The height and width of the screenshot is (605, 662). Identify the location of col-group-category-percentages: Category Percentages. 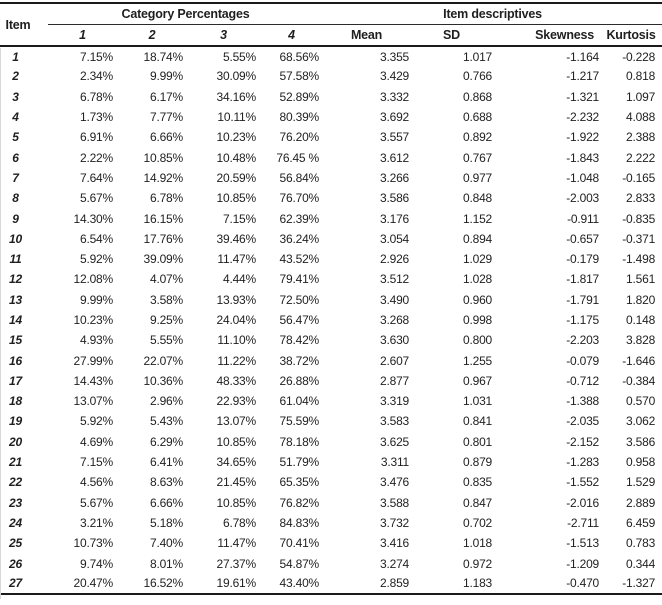
(186, 14).